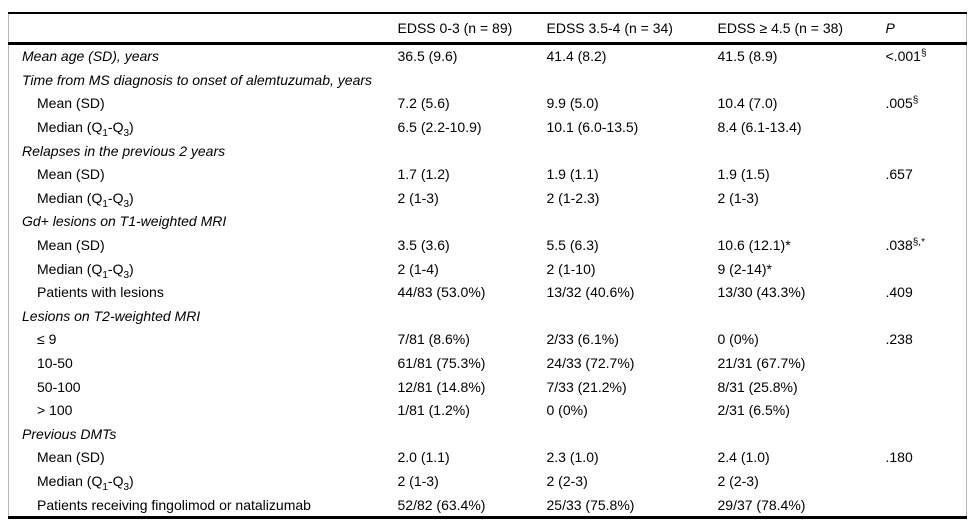 This screenshot has width=978, height=530. What do you see at coordinates (744, 268) in the screenshot?
I see `value-cell: 9 (2-14)*` at bounding box center [744, 268].